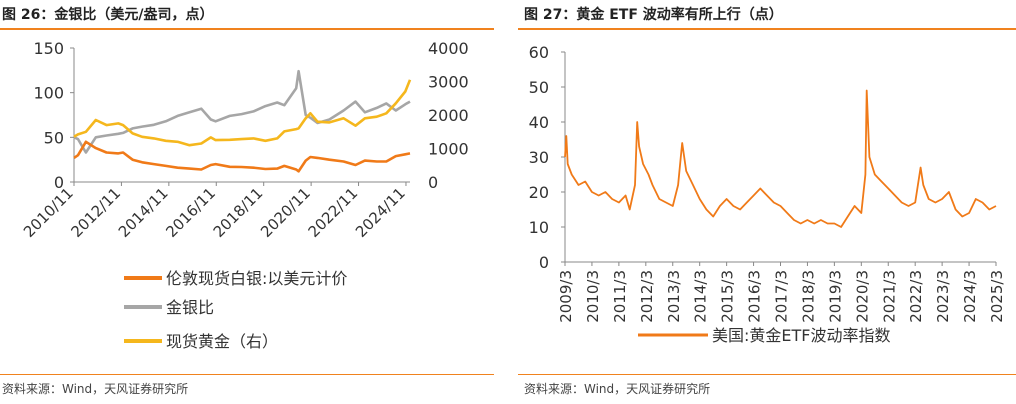  What do you see at coordinates (916, 296) in the screenshot?
I see `x-tick-label: 2022/3` at bounding box center [916, 296].